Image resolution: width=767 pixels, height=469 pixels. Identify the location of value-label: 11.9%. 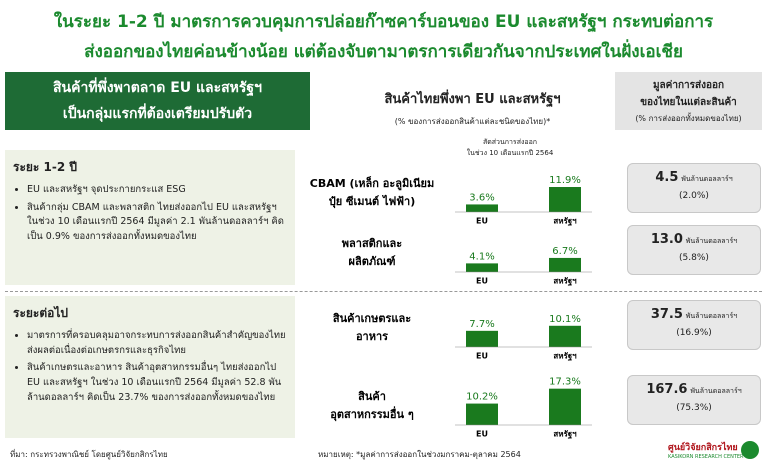
(565, 180).